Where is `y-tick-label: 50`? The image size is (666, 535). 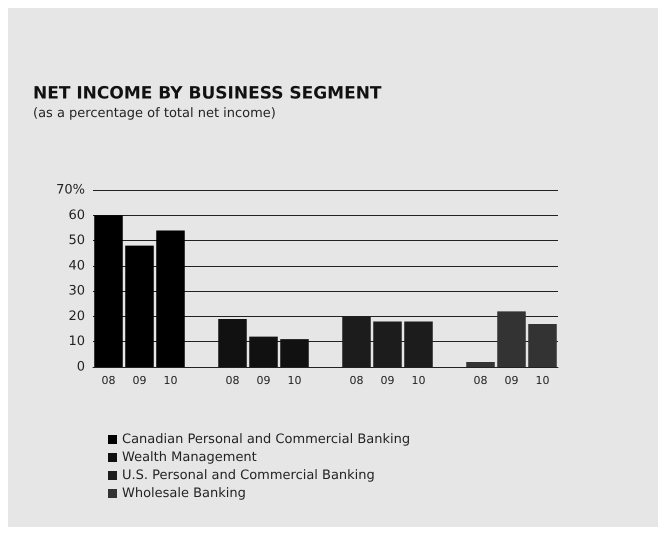
y-tick-label: 50 is located at coordinates (76, 240).